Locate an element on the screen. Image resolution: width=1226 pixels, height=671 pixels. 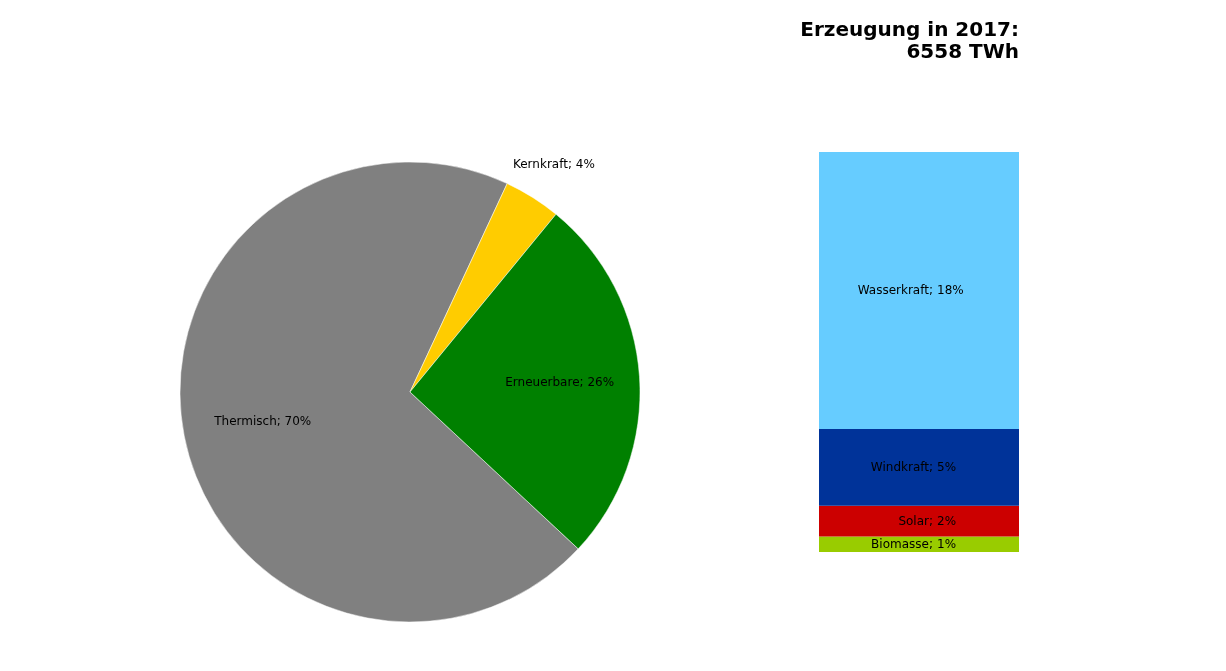
series-label: Biomasse; is located at coordinates (902, 544).